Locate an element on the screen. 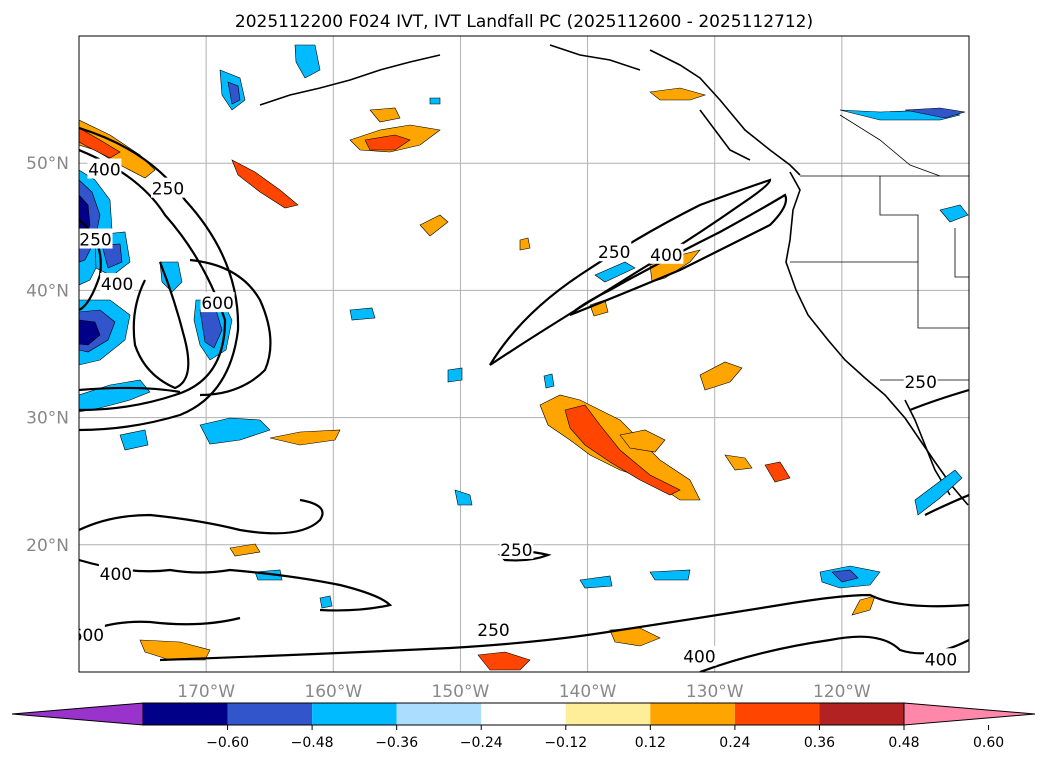  colorbar-tick-label: 0.24 is located at coordinates (734, 743).